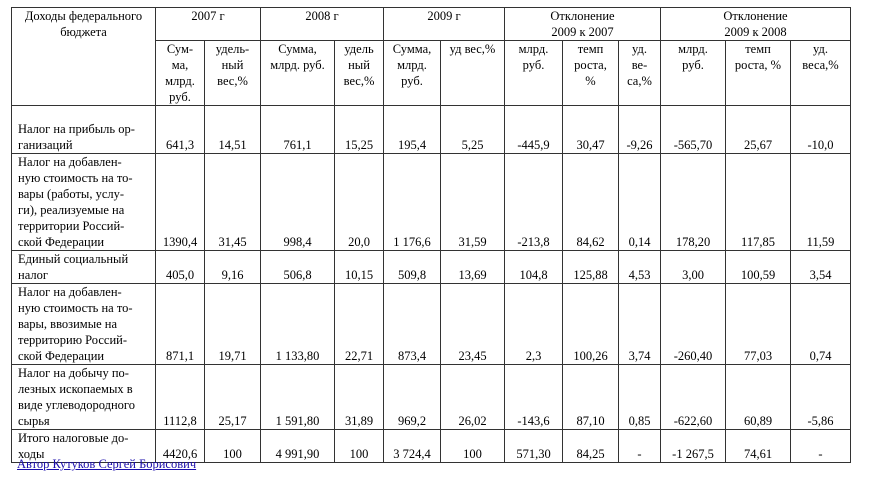 The height and width of the screenshot is (488, 883). I want to click on value-cell: 506,8, so click(297, 267).